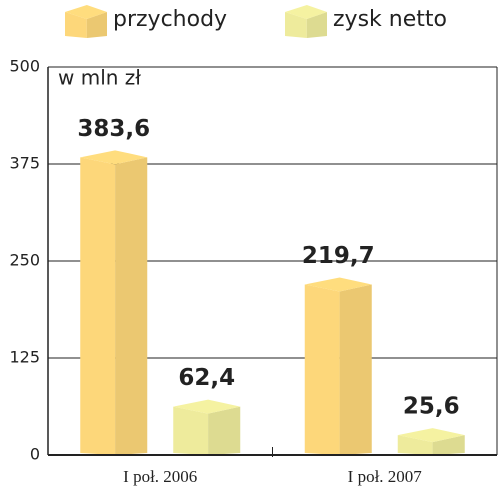  I want to click on value-label: 62,4, so click(206, 378).